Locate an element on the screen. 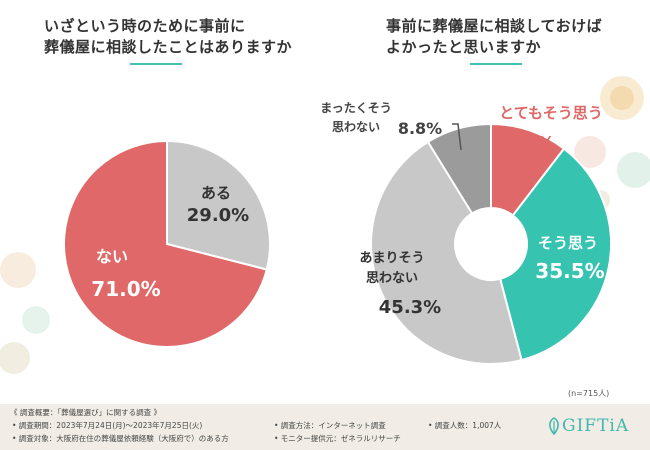 This screenshot has height=450, width=650. right-title-line2: よかったと思いますか is located at coordinates (464, 47).